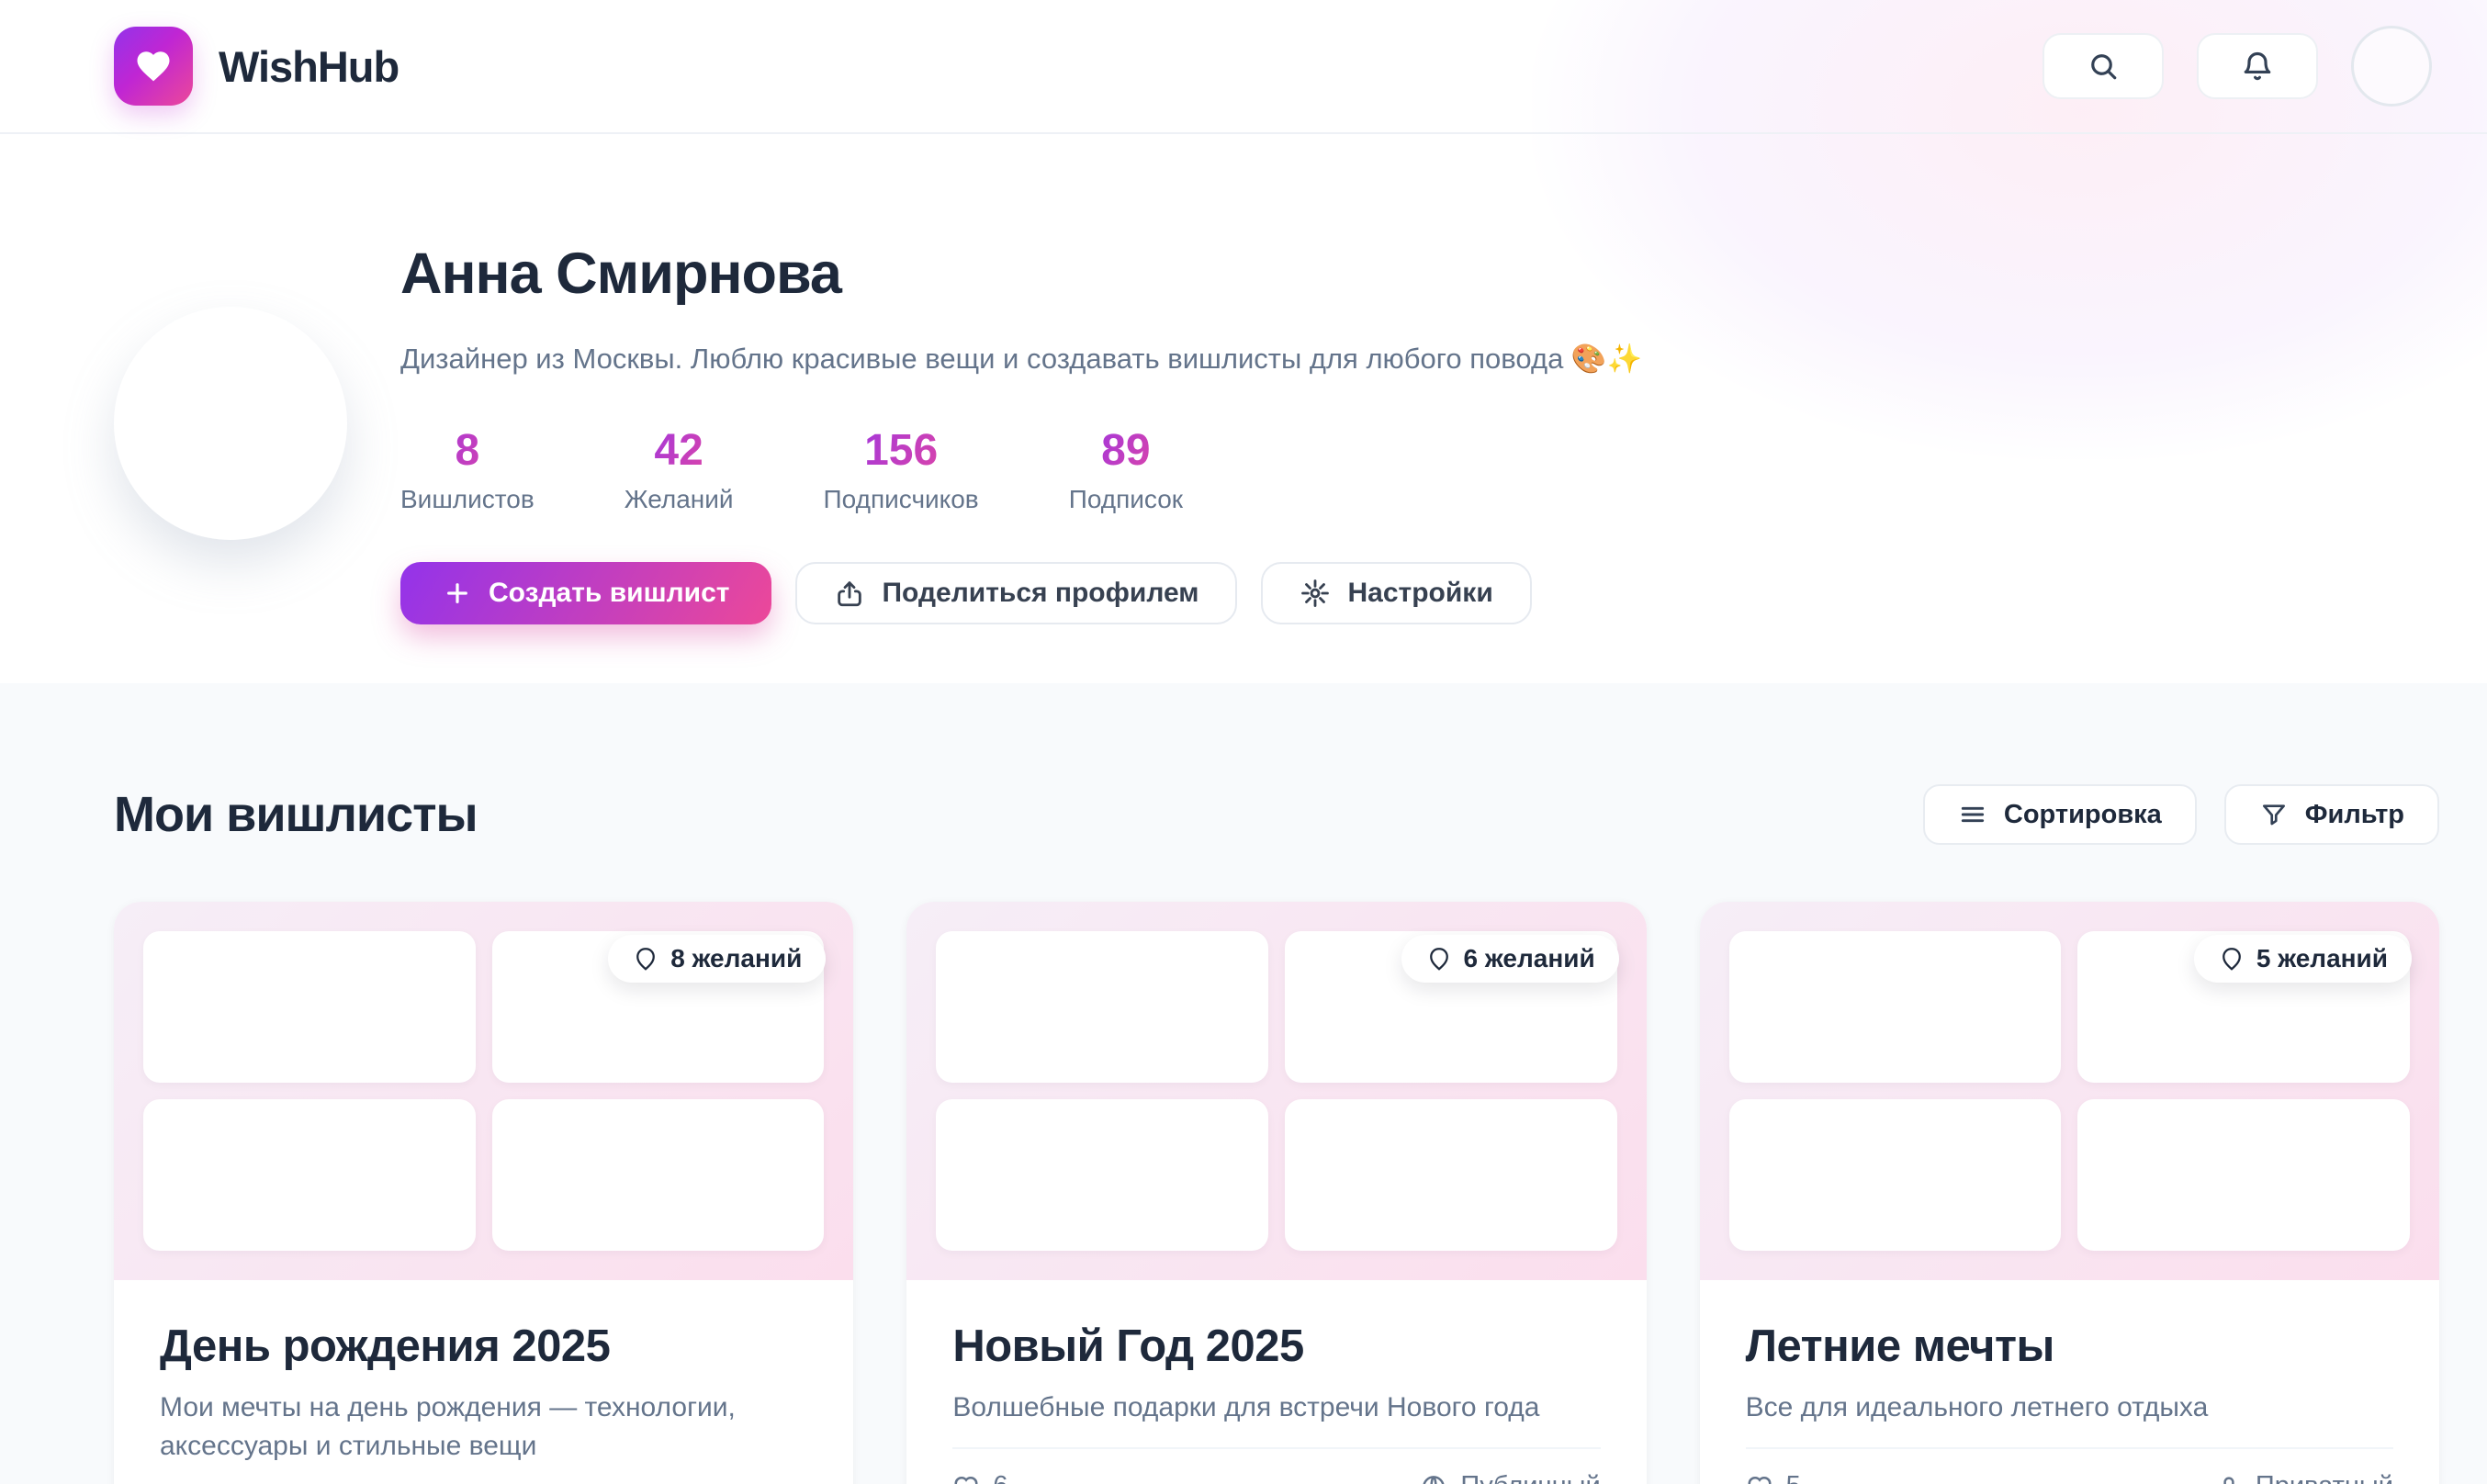 The height and width of the screenshot is (1484, 2487). Describe the element at coordinates (1126, 499) in the screenshot. I see `stat-label: Подписок` at that location.